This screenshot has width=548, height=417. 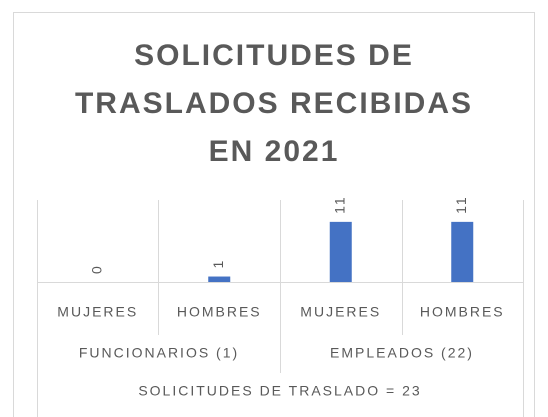 I want to click on group-label: EMPLEADOS (22), so click(x=402, y=353).